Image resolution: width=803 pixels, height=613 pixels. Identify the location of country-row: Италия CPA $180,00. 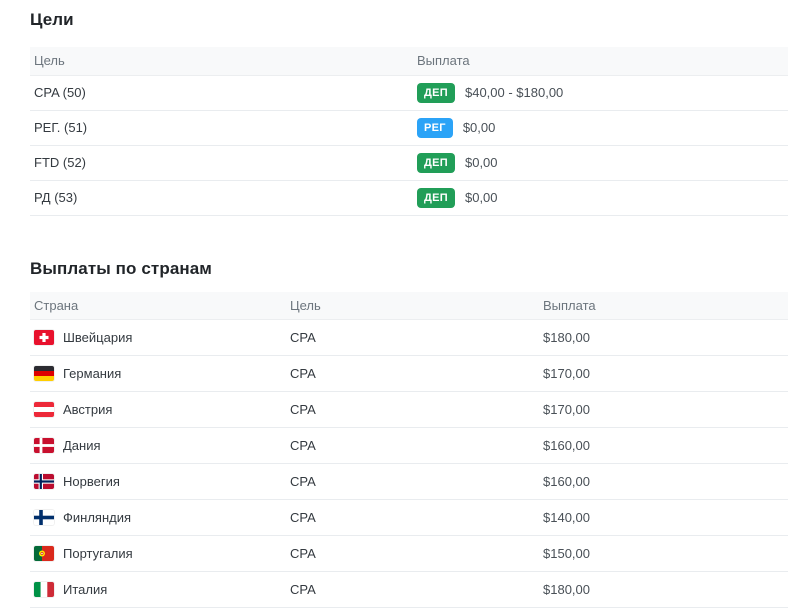
(409, 589).